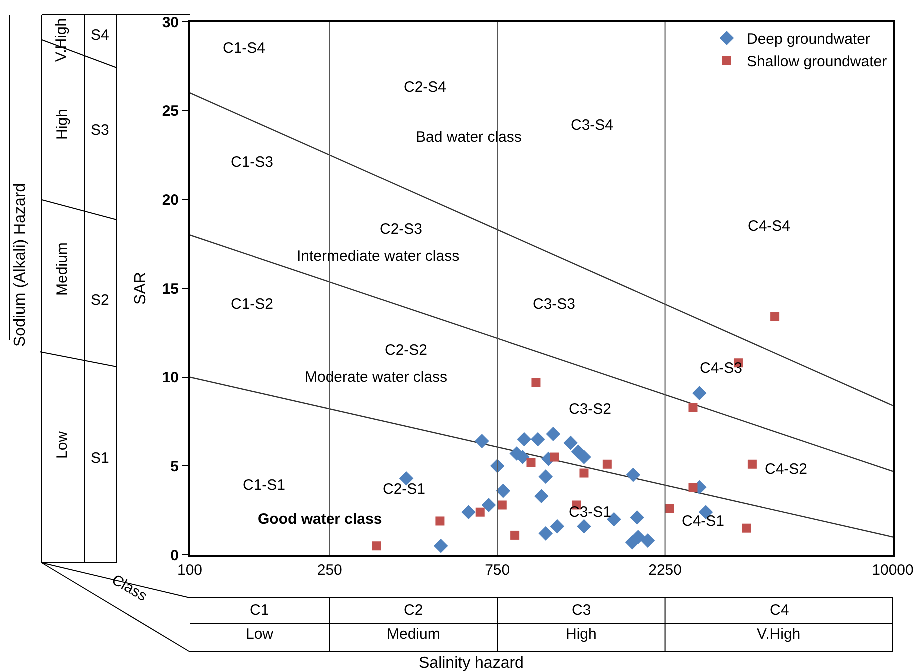  I want to click on annotation: C1-S1, so click(264, 485).